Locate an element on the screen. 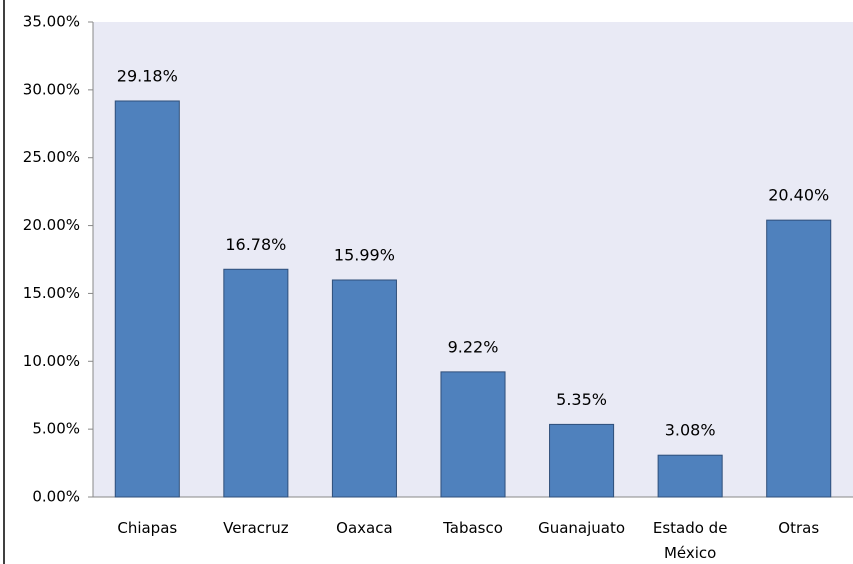 The image size is (853, 564). data-label: 3.08% is located at coordinates (690, 430).